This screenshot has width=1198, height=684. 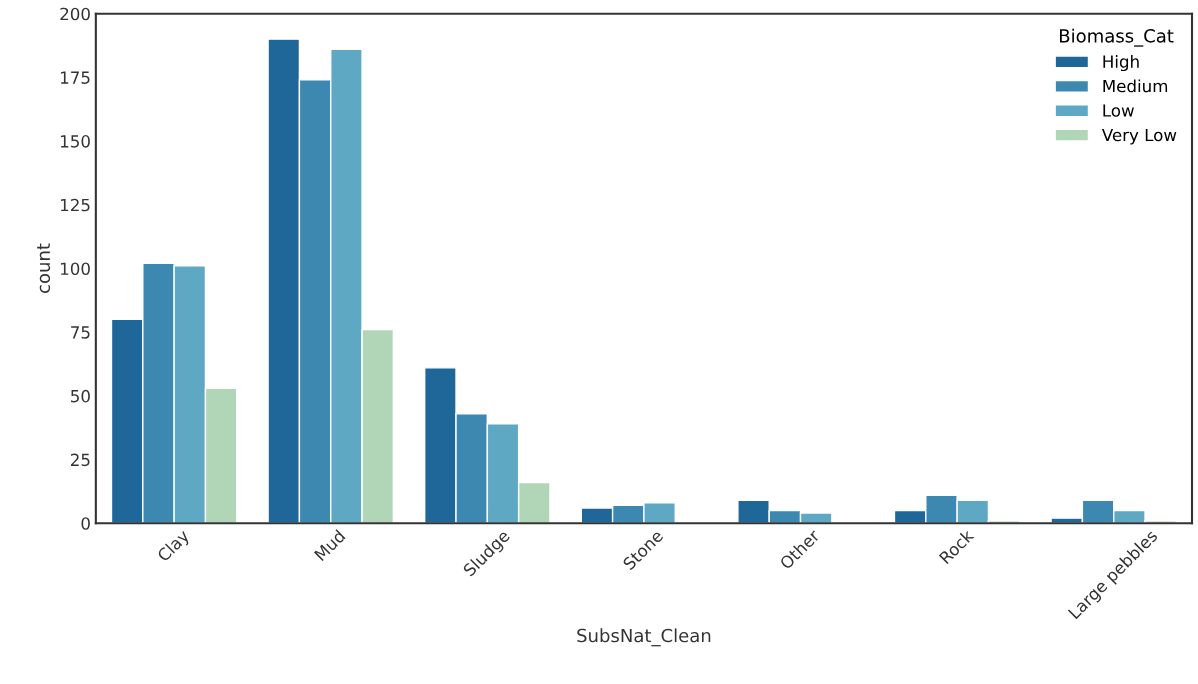 I want to click on y-tick-label: 150, so click(x=75, y=141).